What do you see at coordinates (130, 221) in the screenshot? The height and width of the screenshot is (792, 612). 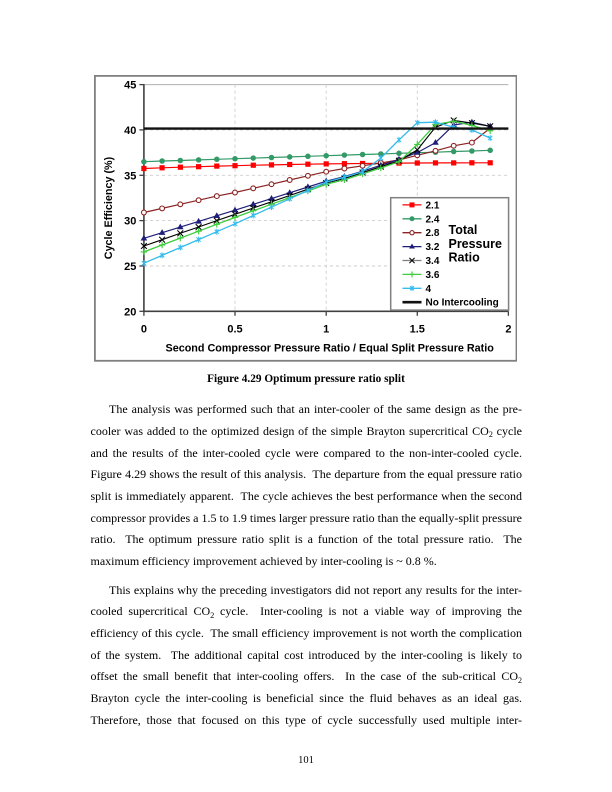 I see `svg-text: 30` at bounding box center [130, 221].